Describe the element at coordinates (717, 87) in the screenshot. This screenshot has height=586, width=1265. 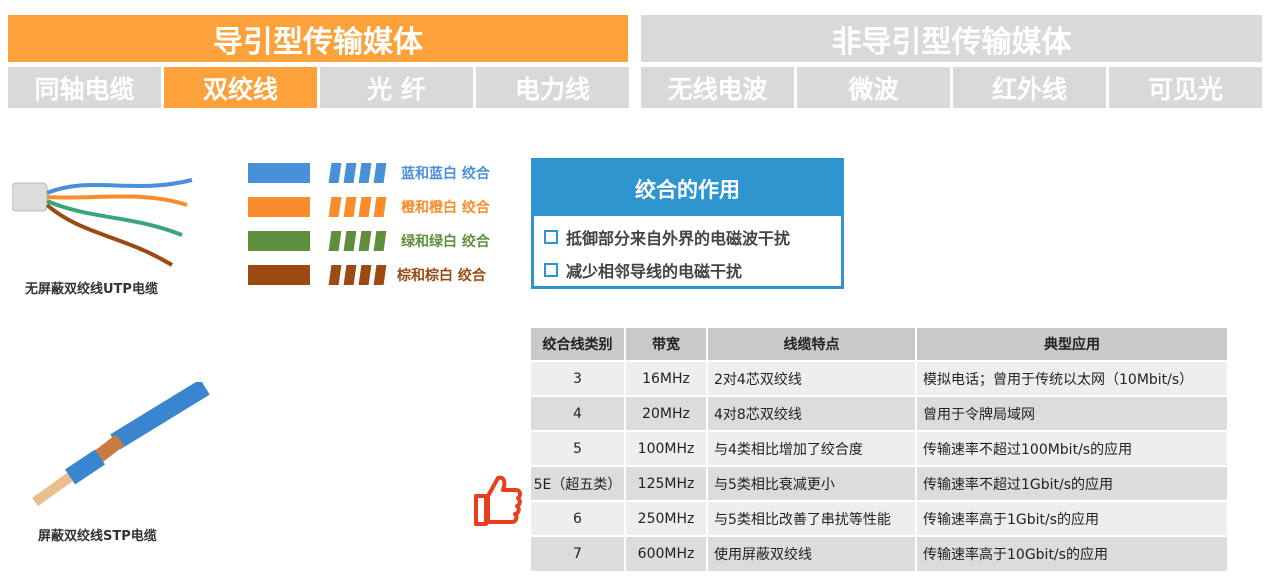
I see `tab-radio: 无线电波` at that location.